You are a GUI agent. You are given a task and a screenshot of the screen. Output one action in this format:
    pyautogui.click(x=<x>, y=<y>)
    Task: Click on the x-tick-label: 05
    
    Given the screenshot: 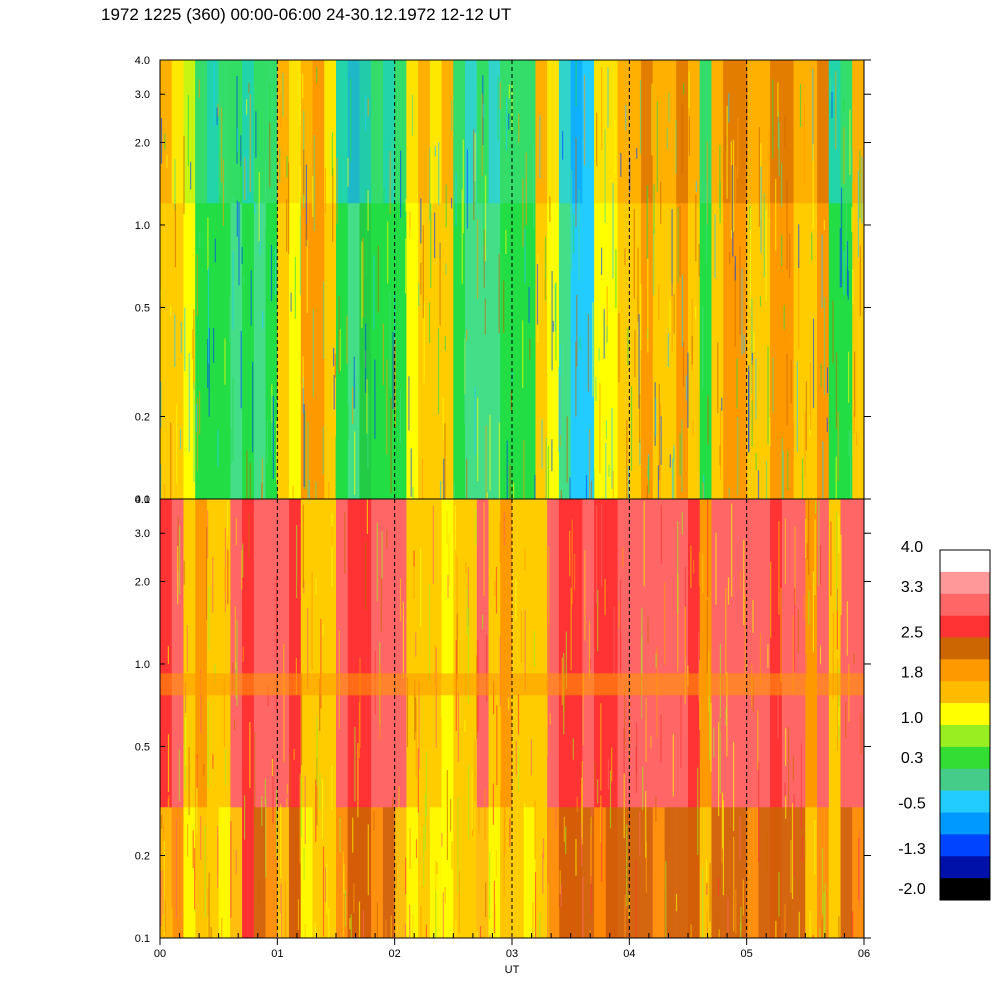 What is the action you would take?
    pyautogui.click(x=747, y=954)
    